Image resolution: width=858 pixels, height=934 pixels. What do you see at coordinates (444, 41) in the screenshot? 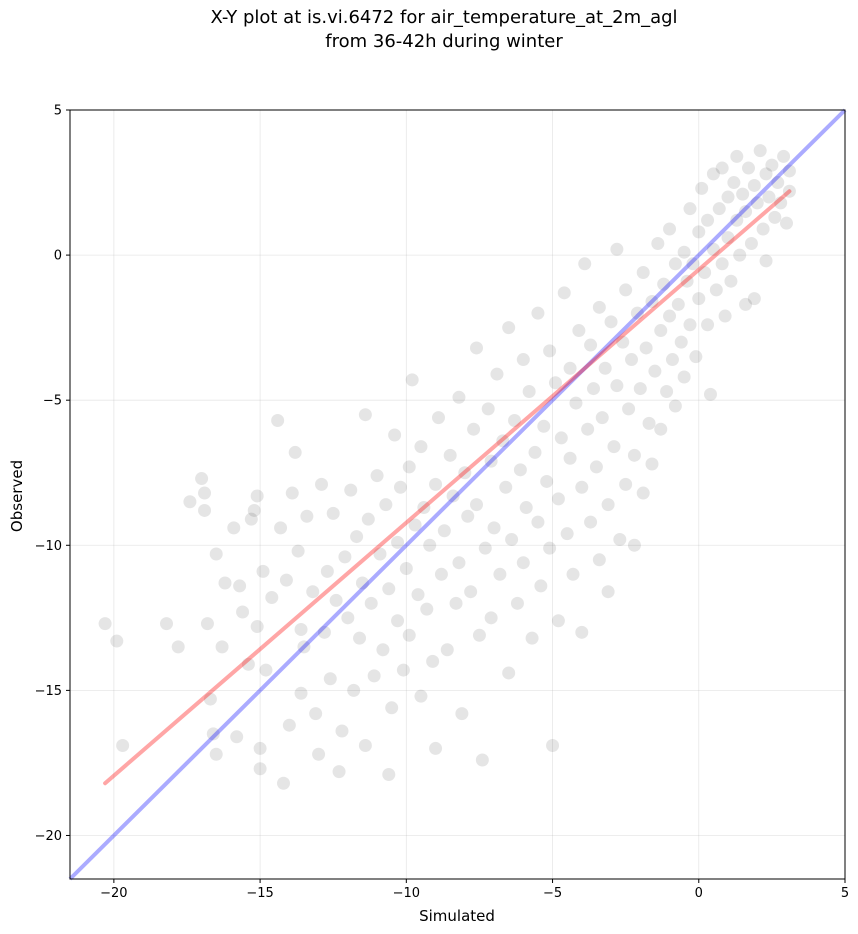
I see `chart-subtitle: from 36-42h during winter` at bounding box center [444, 41].